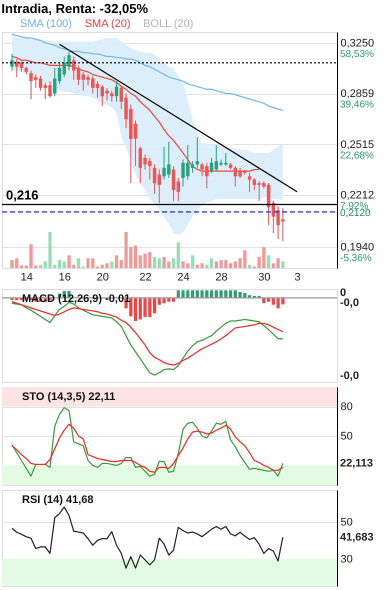 The height and width of the screenshot is (590, 389). What do you see at coordinates (346, 407) in the screenshot?
I see `y-tick-label: 80` at bounding box center [346, 407].